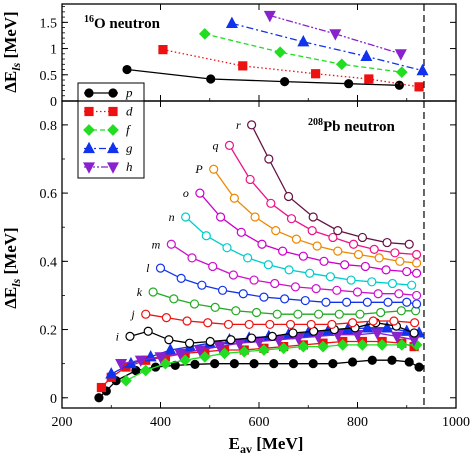 Image resolution: width=474 pixels, height=457 pixels. What do you see at coordinates (291, 68) in the screenshot?
I see `series-line-top-d` at bounding box center [291, 68].